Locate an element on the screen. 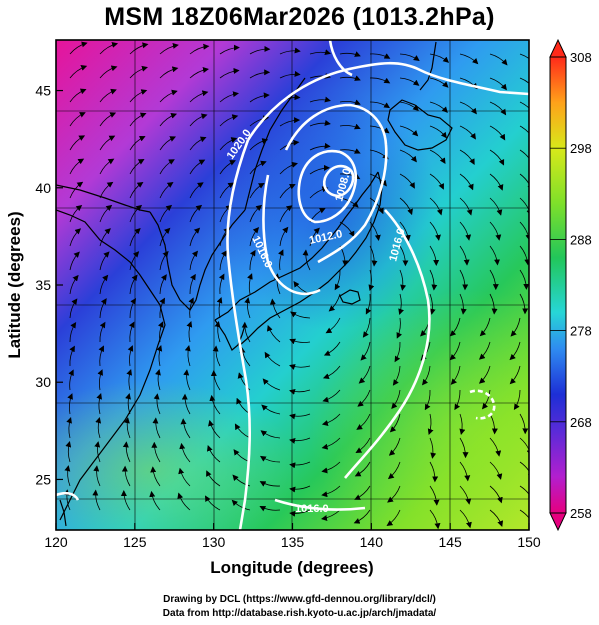 The image size is (599, 625). honshu-west-coast is located at coordinates (296, 246).